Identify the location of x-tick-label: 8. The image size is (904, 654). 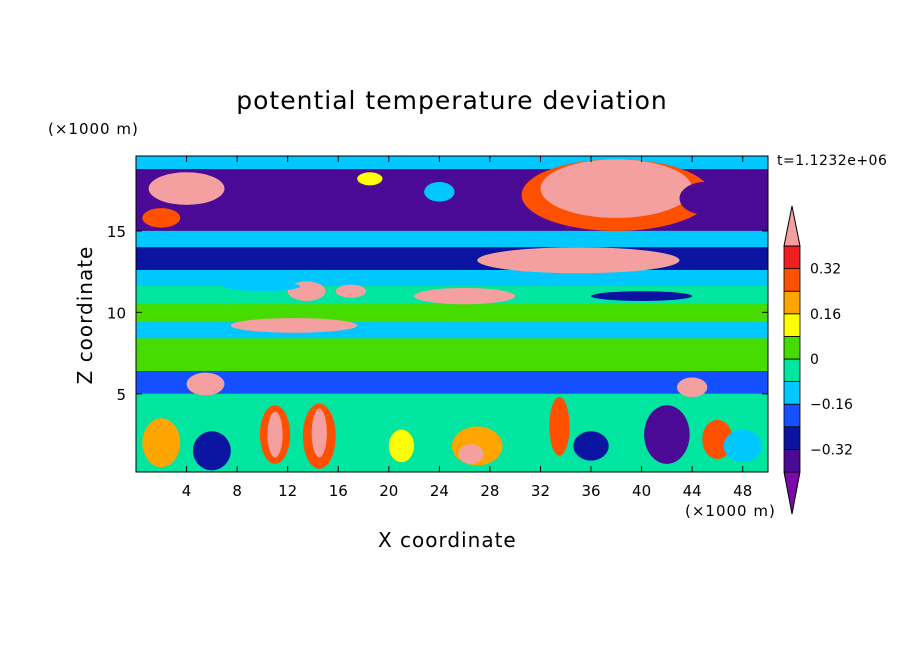
(237, 491).